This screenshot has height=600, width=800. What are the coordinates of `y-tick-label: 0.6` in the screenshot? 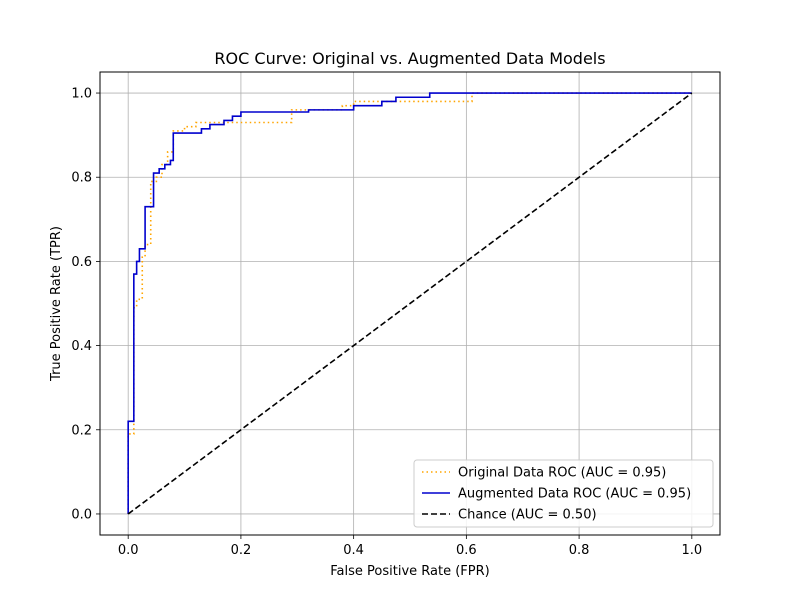 It's located at (81, 262).